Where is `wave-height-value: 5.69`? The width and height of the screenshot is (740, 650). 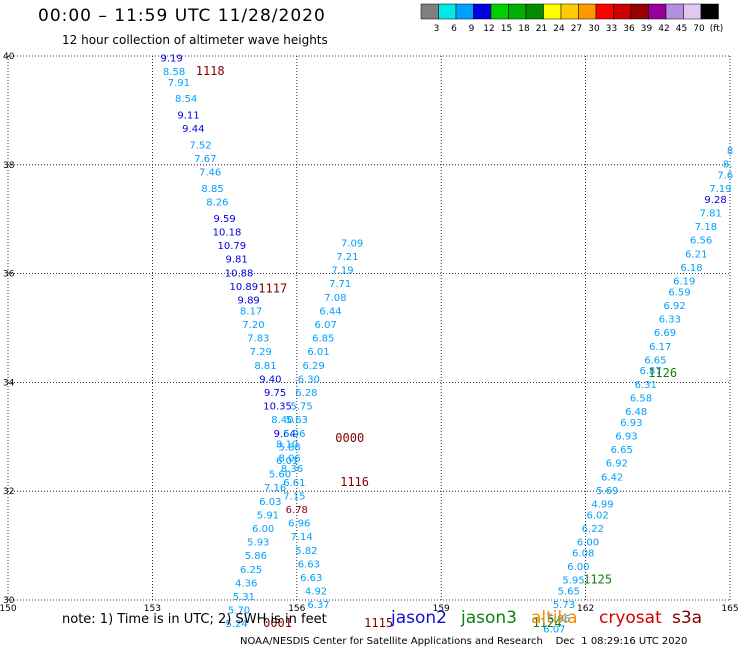 wave-height-value: 5.69 is located at coordinates (607, 491).